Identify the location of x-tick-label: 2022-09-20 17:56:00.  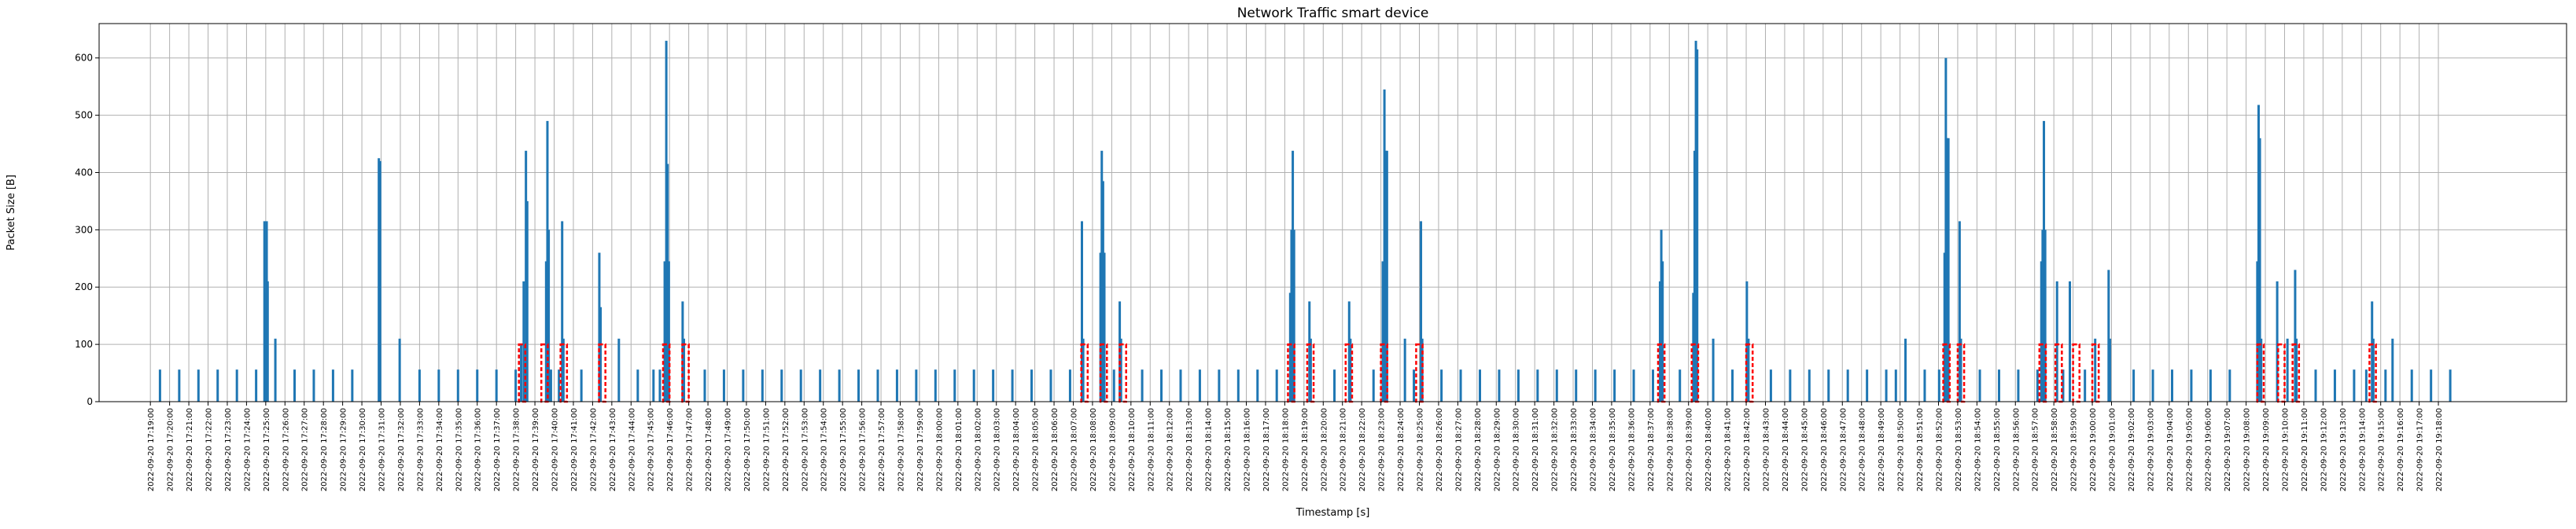
(863, 449).